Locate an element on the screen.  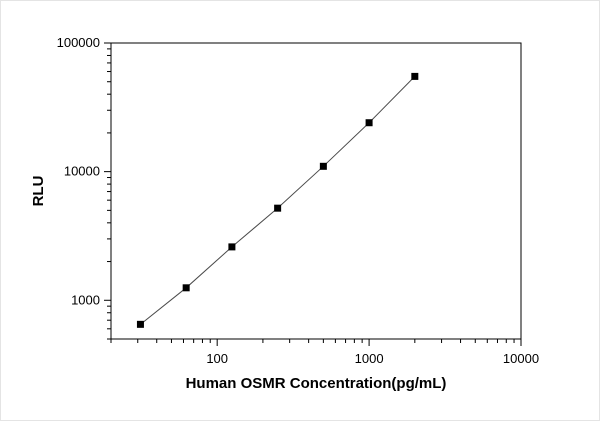
x-tick-label: 100 is located at coordinates (217, 358).